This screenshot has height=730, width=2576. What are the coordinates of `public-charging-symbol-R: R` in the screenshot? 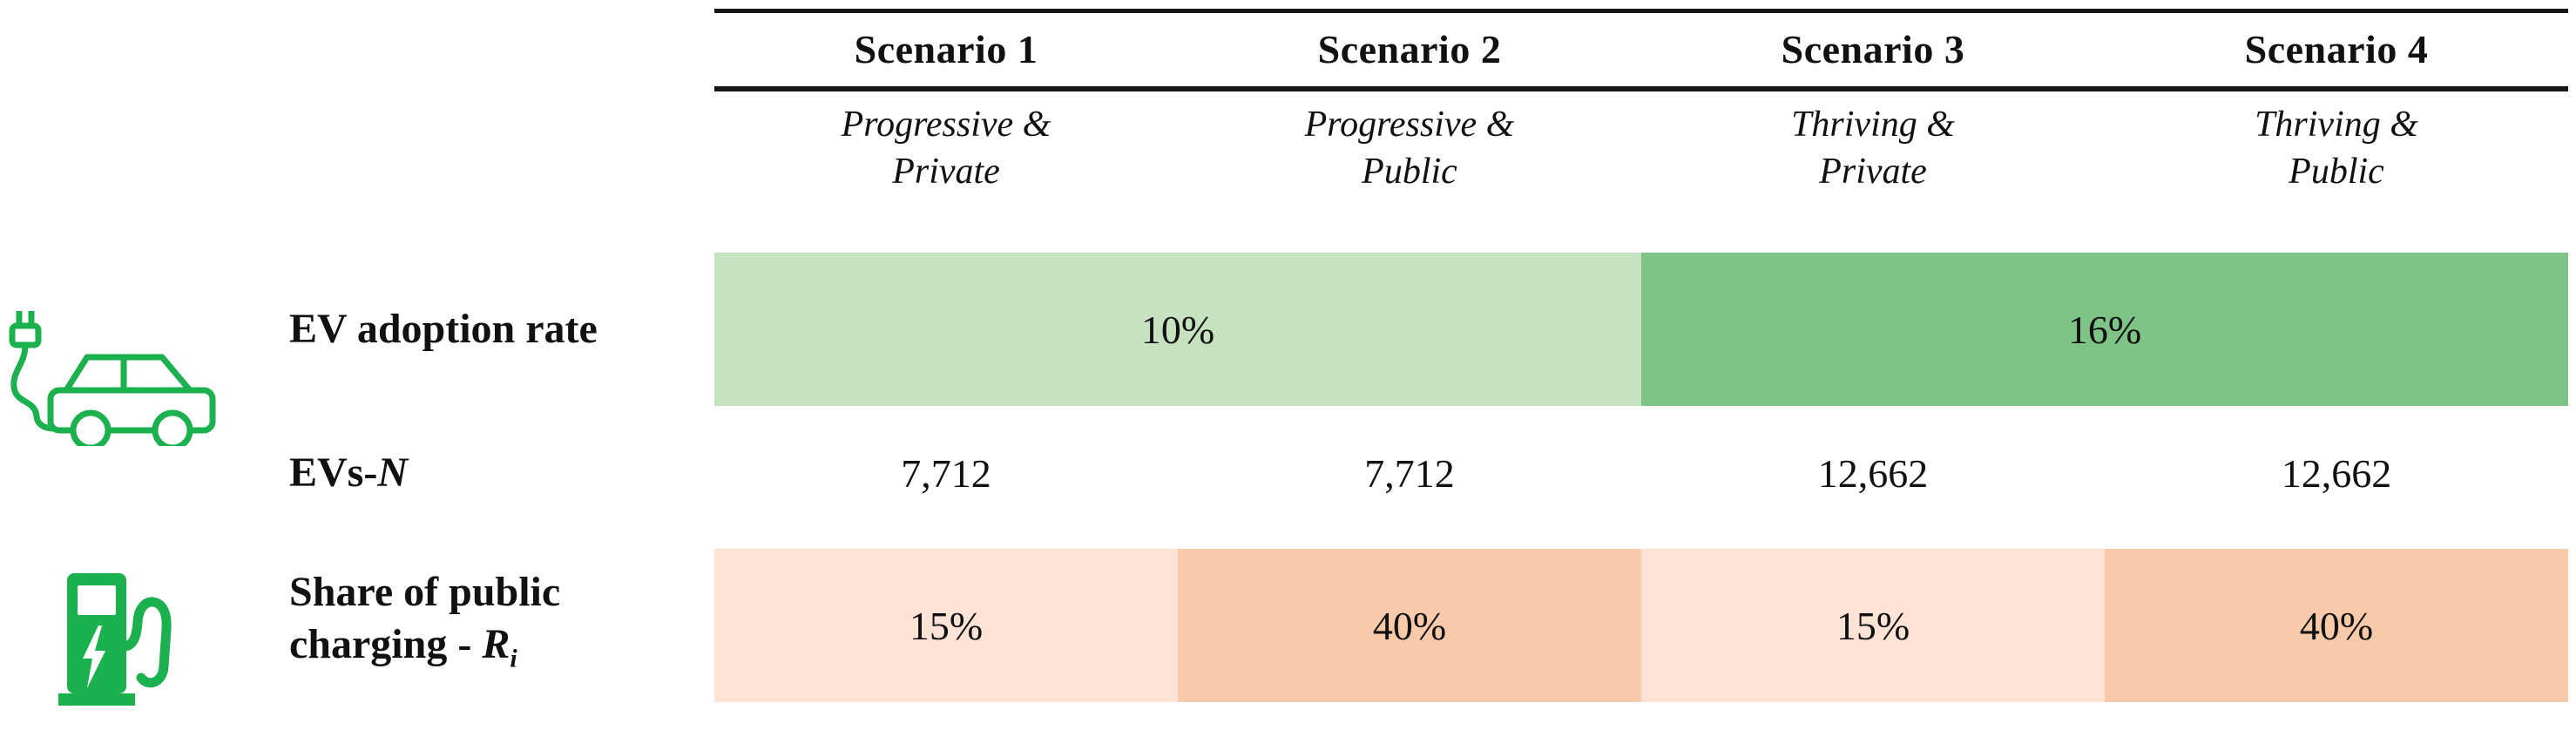 It's located at (496, 643).